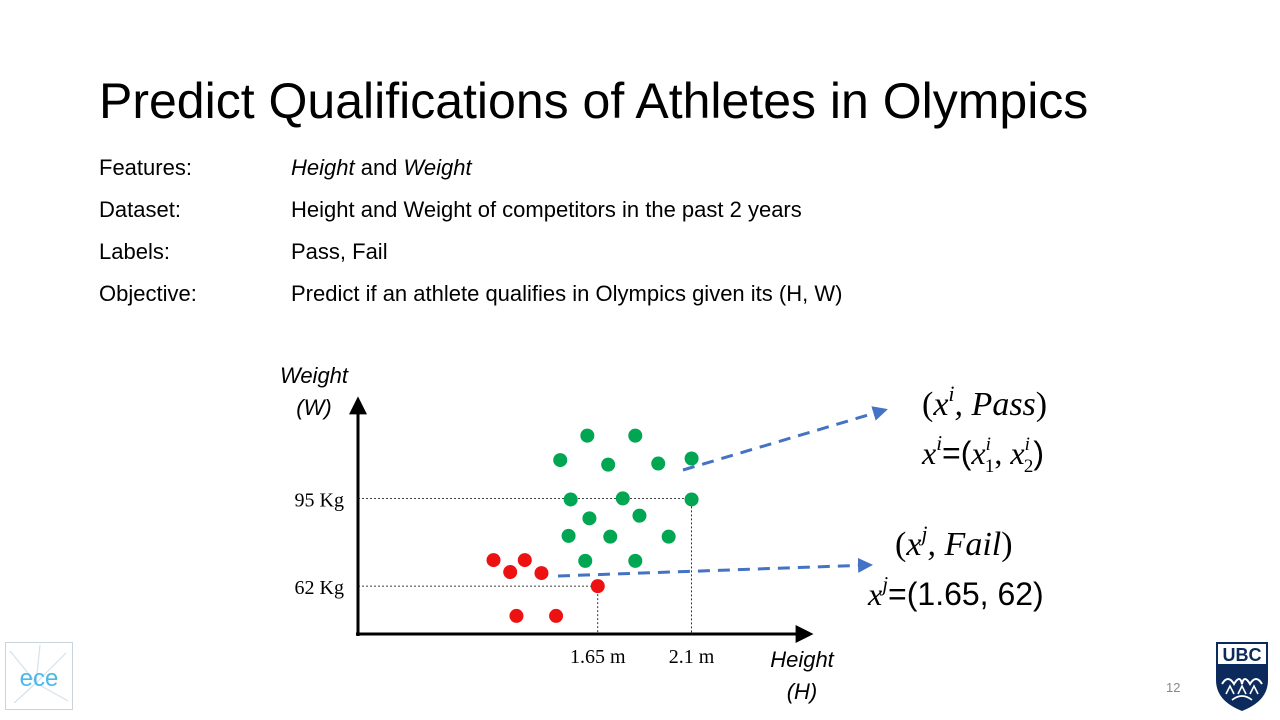  I want to click on x-tick-label: 2.1 m, so click(692, 657).